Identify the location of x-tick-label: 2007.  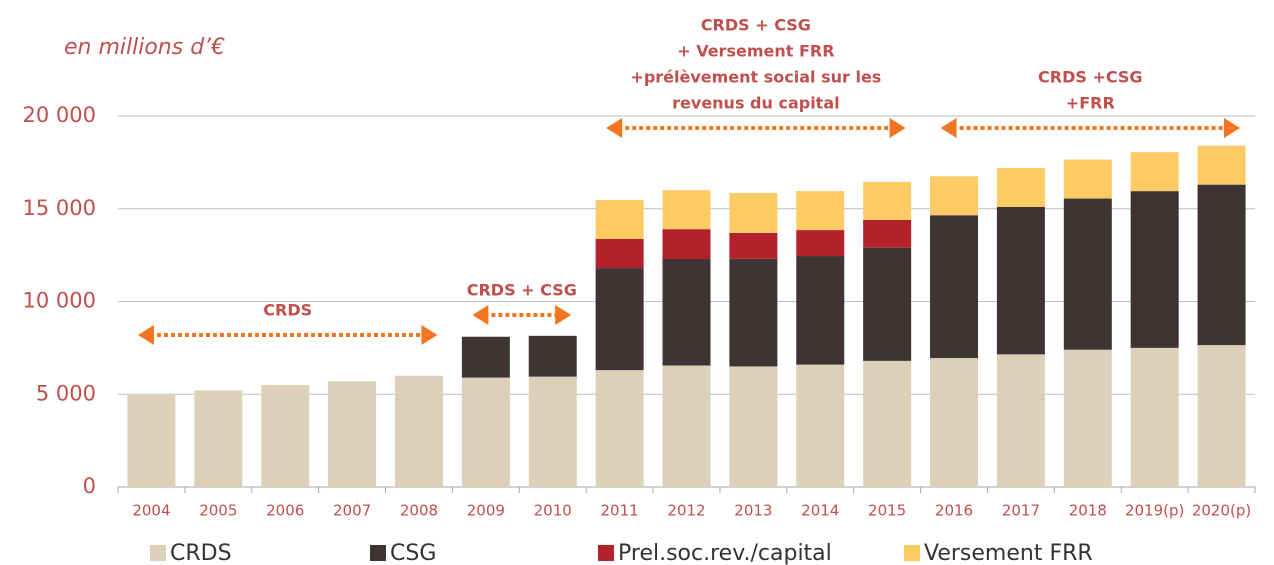
(352, 511).